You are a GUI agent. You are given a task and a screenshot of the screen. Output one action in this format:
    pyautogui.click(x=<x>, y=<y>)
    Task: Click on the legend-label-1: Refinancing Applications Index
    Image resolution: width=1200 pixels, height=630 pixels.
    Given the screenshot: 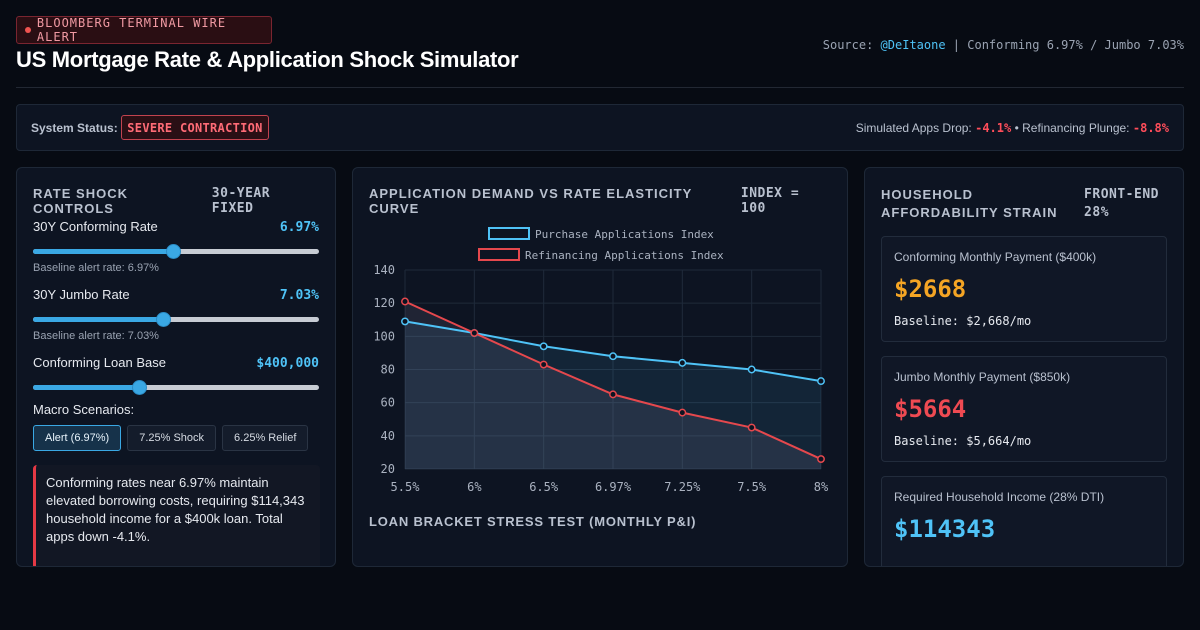 What is the action you would take?
    pyautogui.click(x=624, y=255)
    